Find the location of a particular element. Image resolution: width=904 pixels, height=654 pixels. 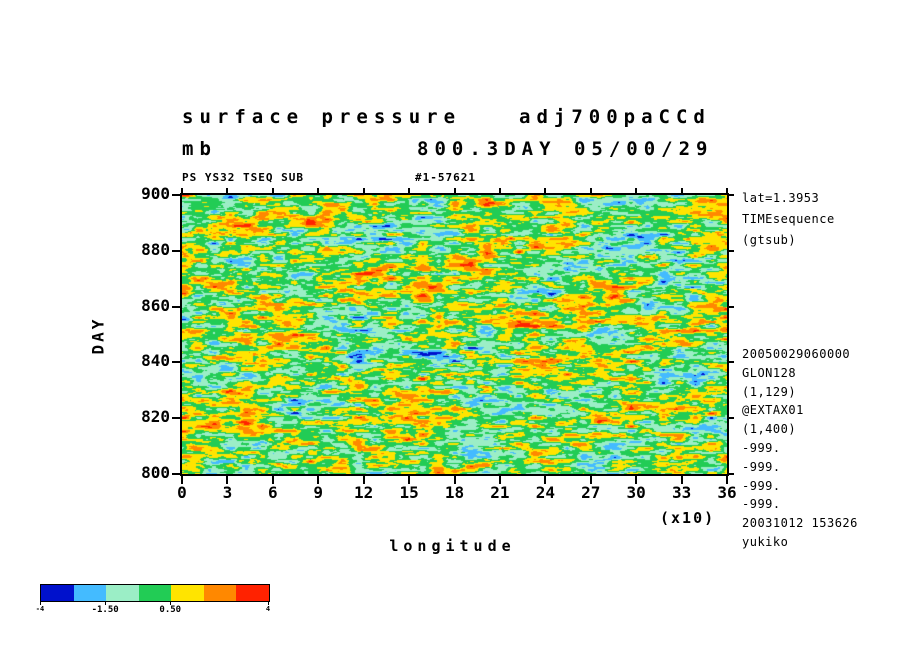

x-scale-label: (x10) is located at coordinates (688, 518).